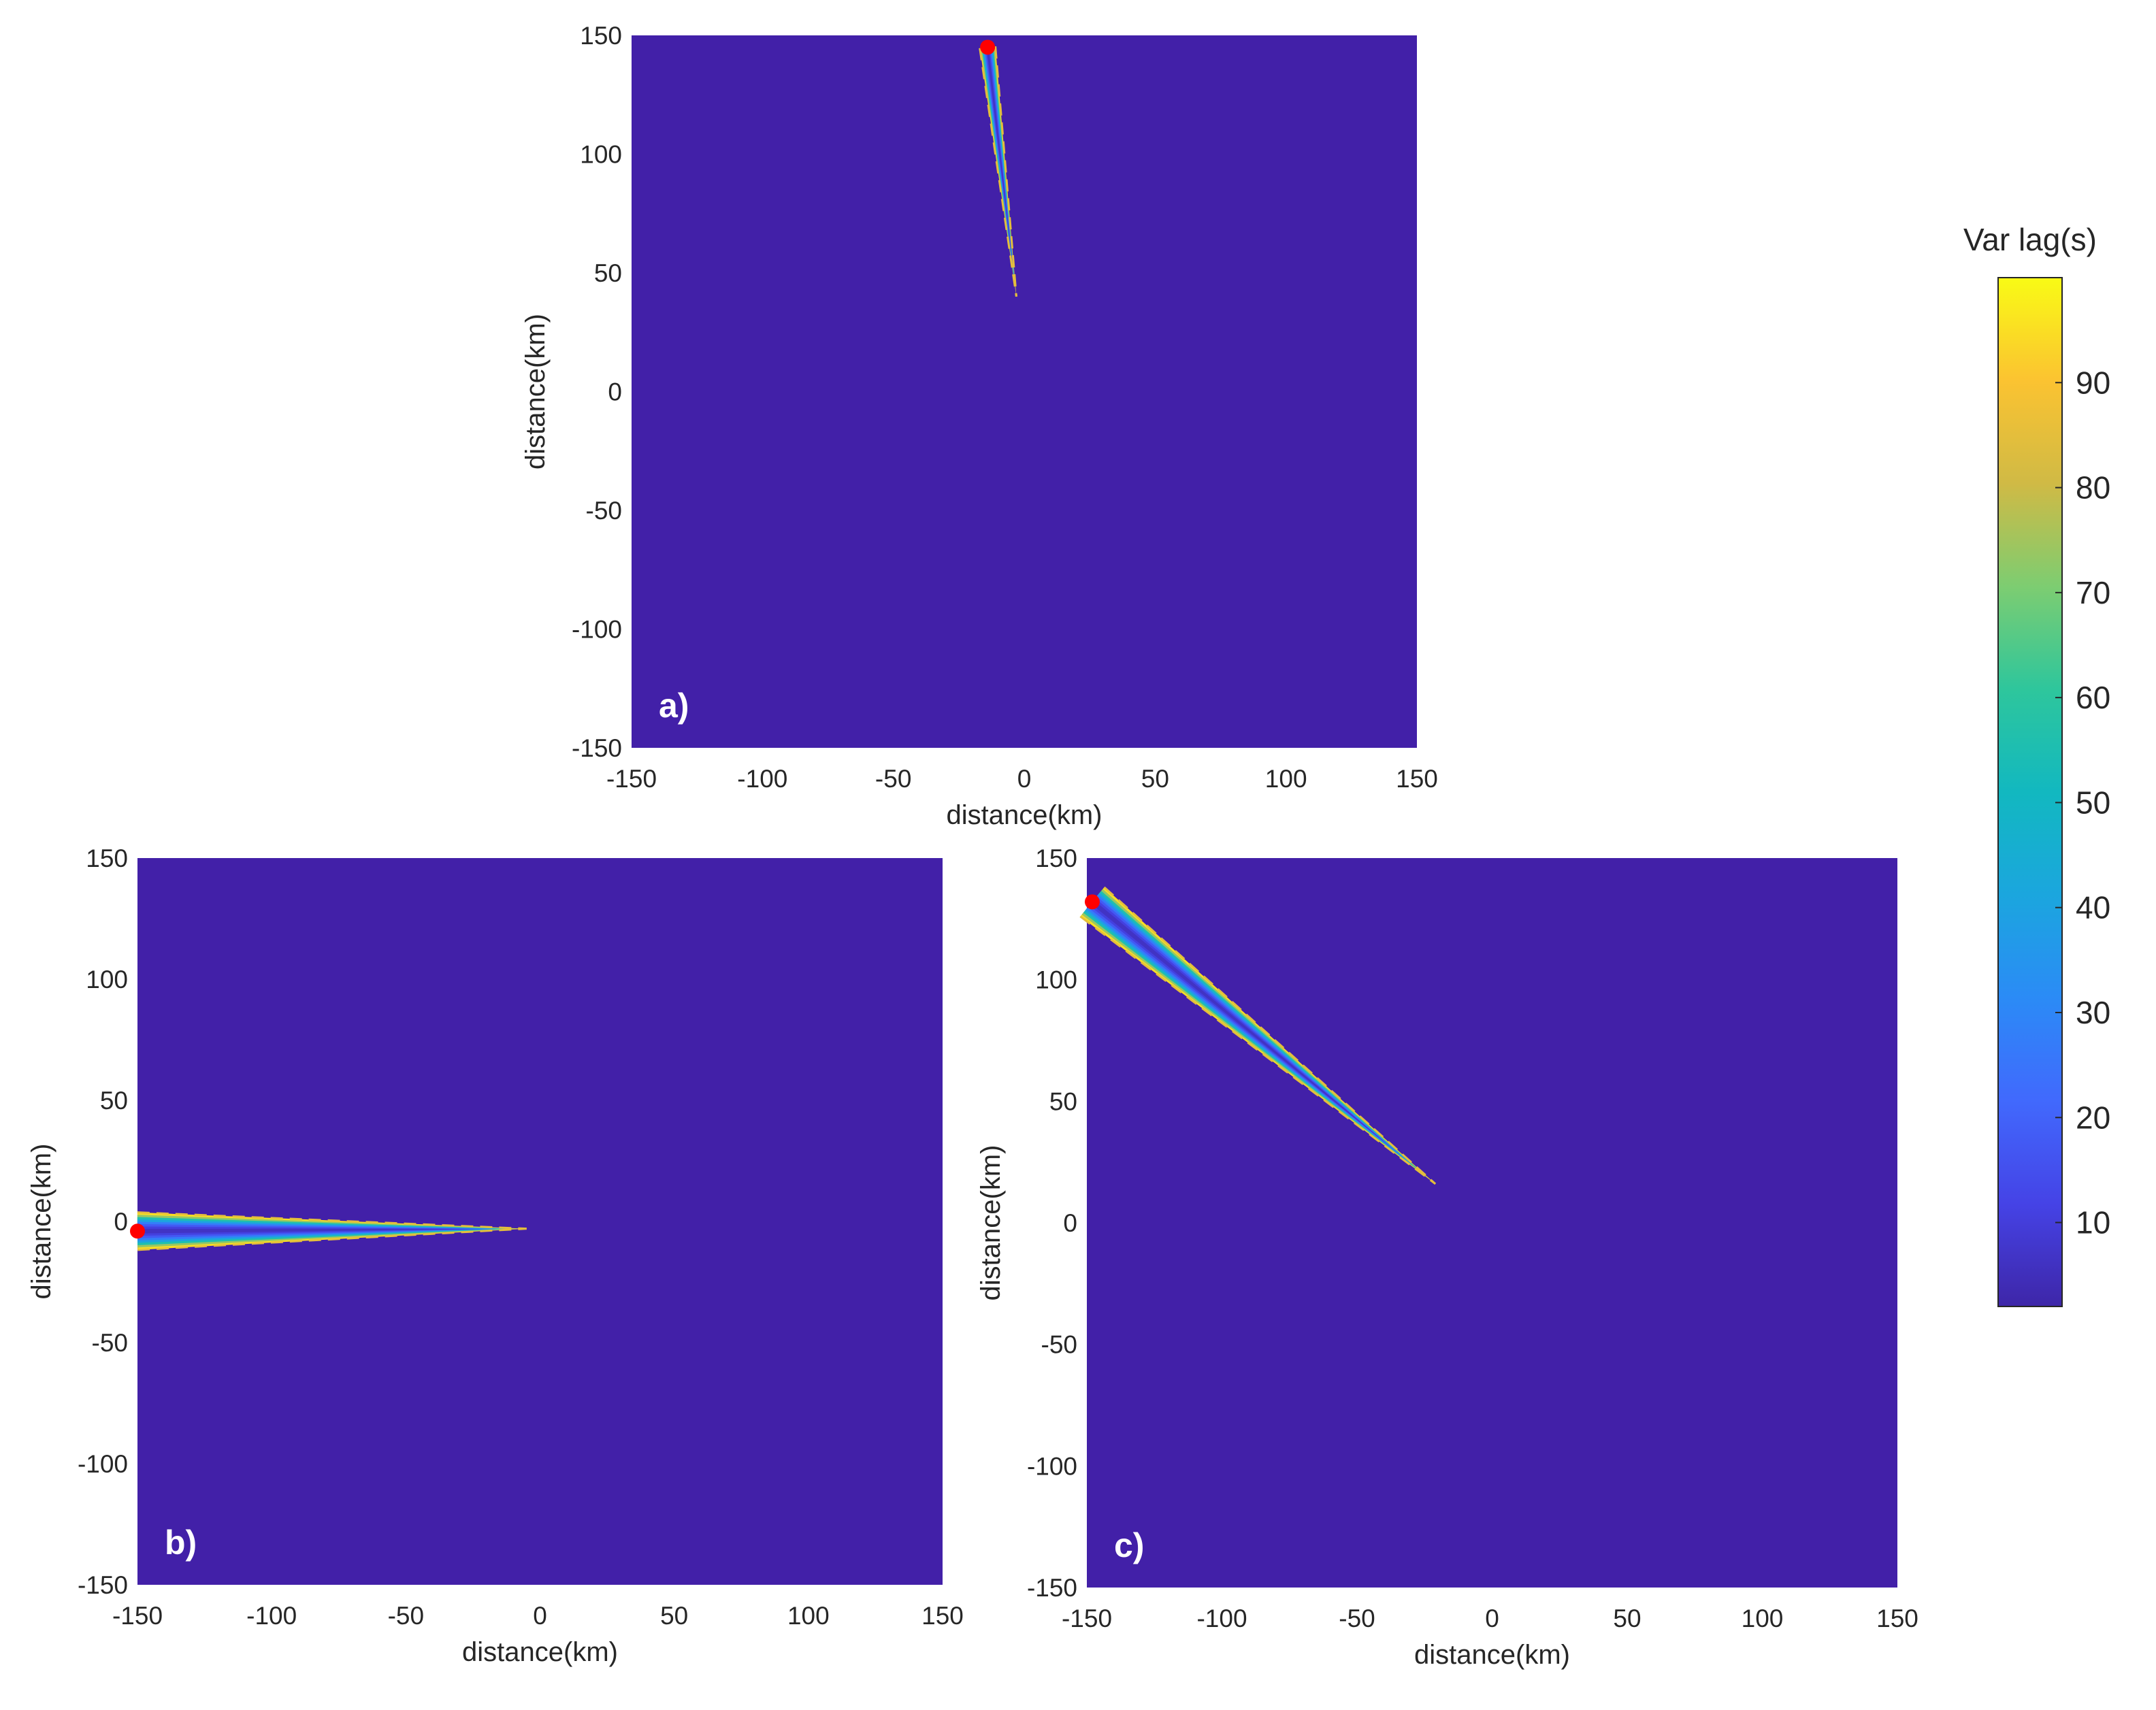 The image size is (2156, 1710). Describe the element at coordinates (2093, 382) in the screenshot. I see `colorbar-tick-label: 90` at that location.